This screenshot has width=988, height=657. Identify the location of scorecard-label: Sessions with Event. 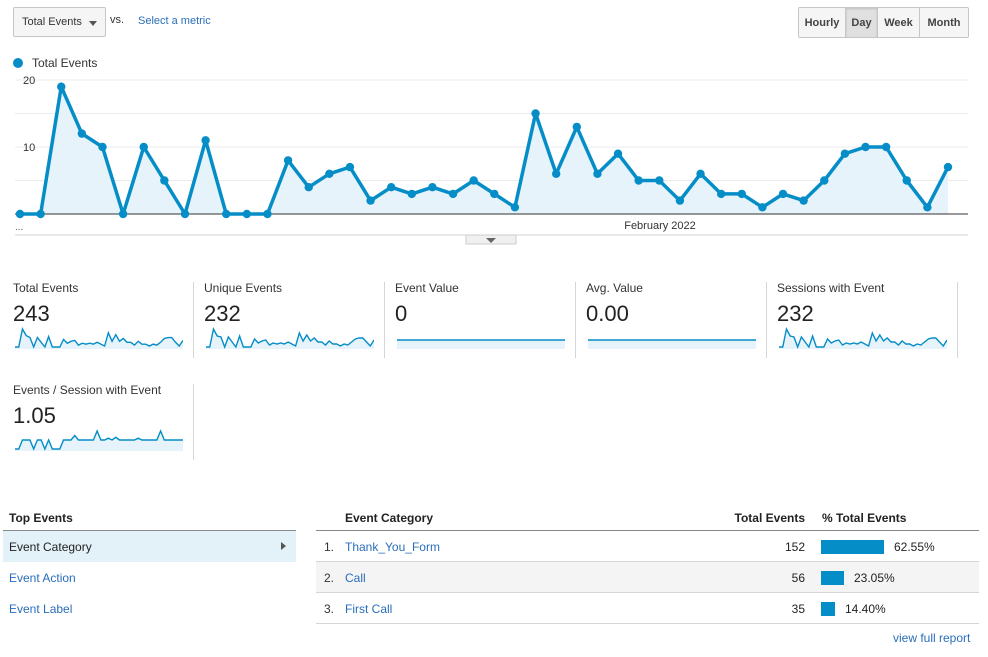
(831, 288).